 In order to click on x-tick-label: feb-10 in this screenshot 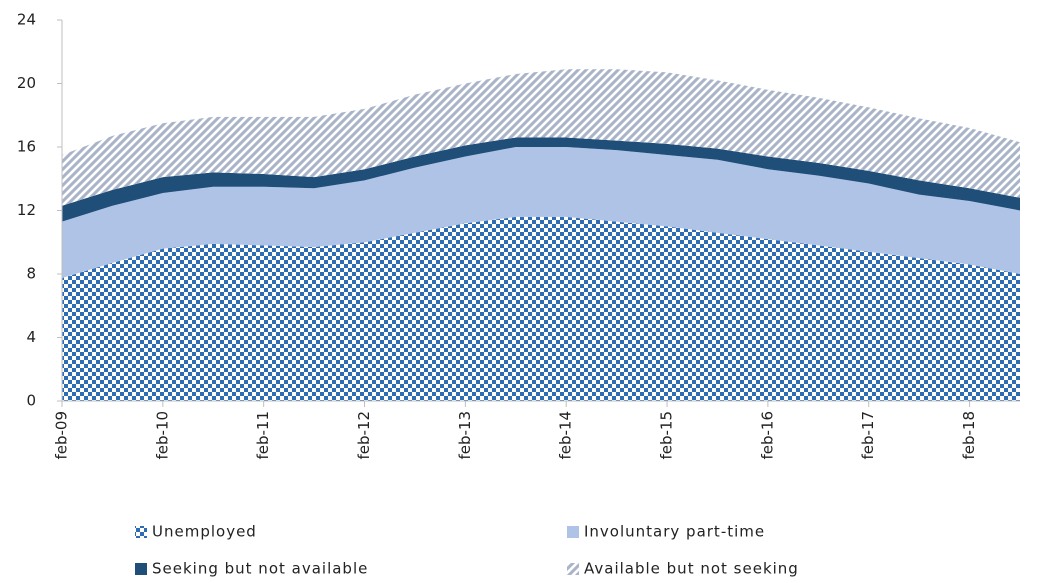, I will do `click(162, 435)`.